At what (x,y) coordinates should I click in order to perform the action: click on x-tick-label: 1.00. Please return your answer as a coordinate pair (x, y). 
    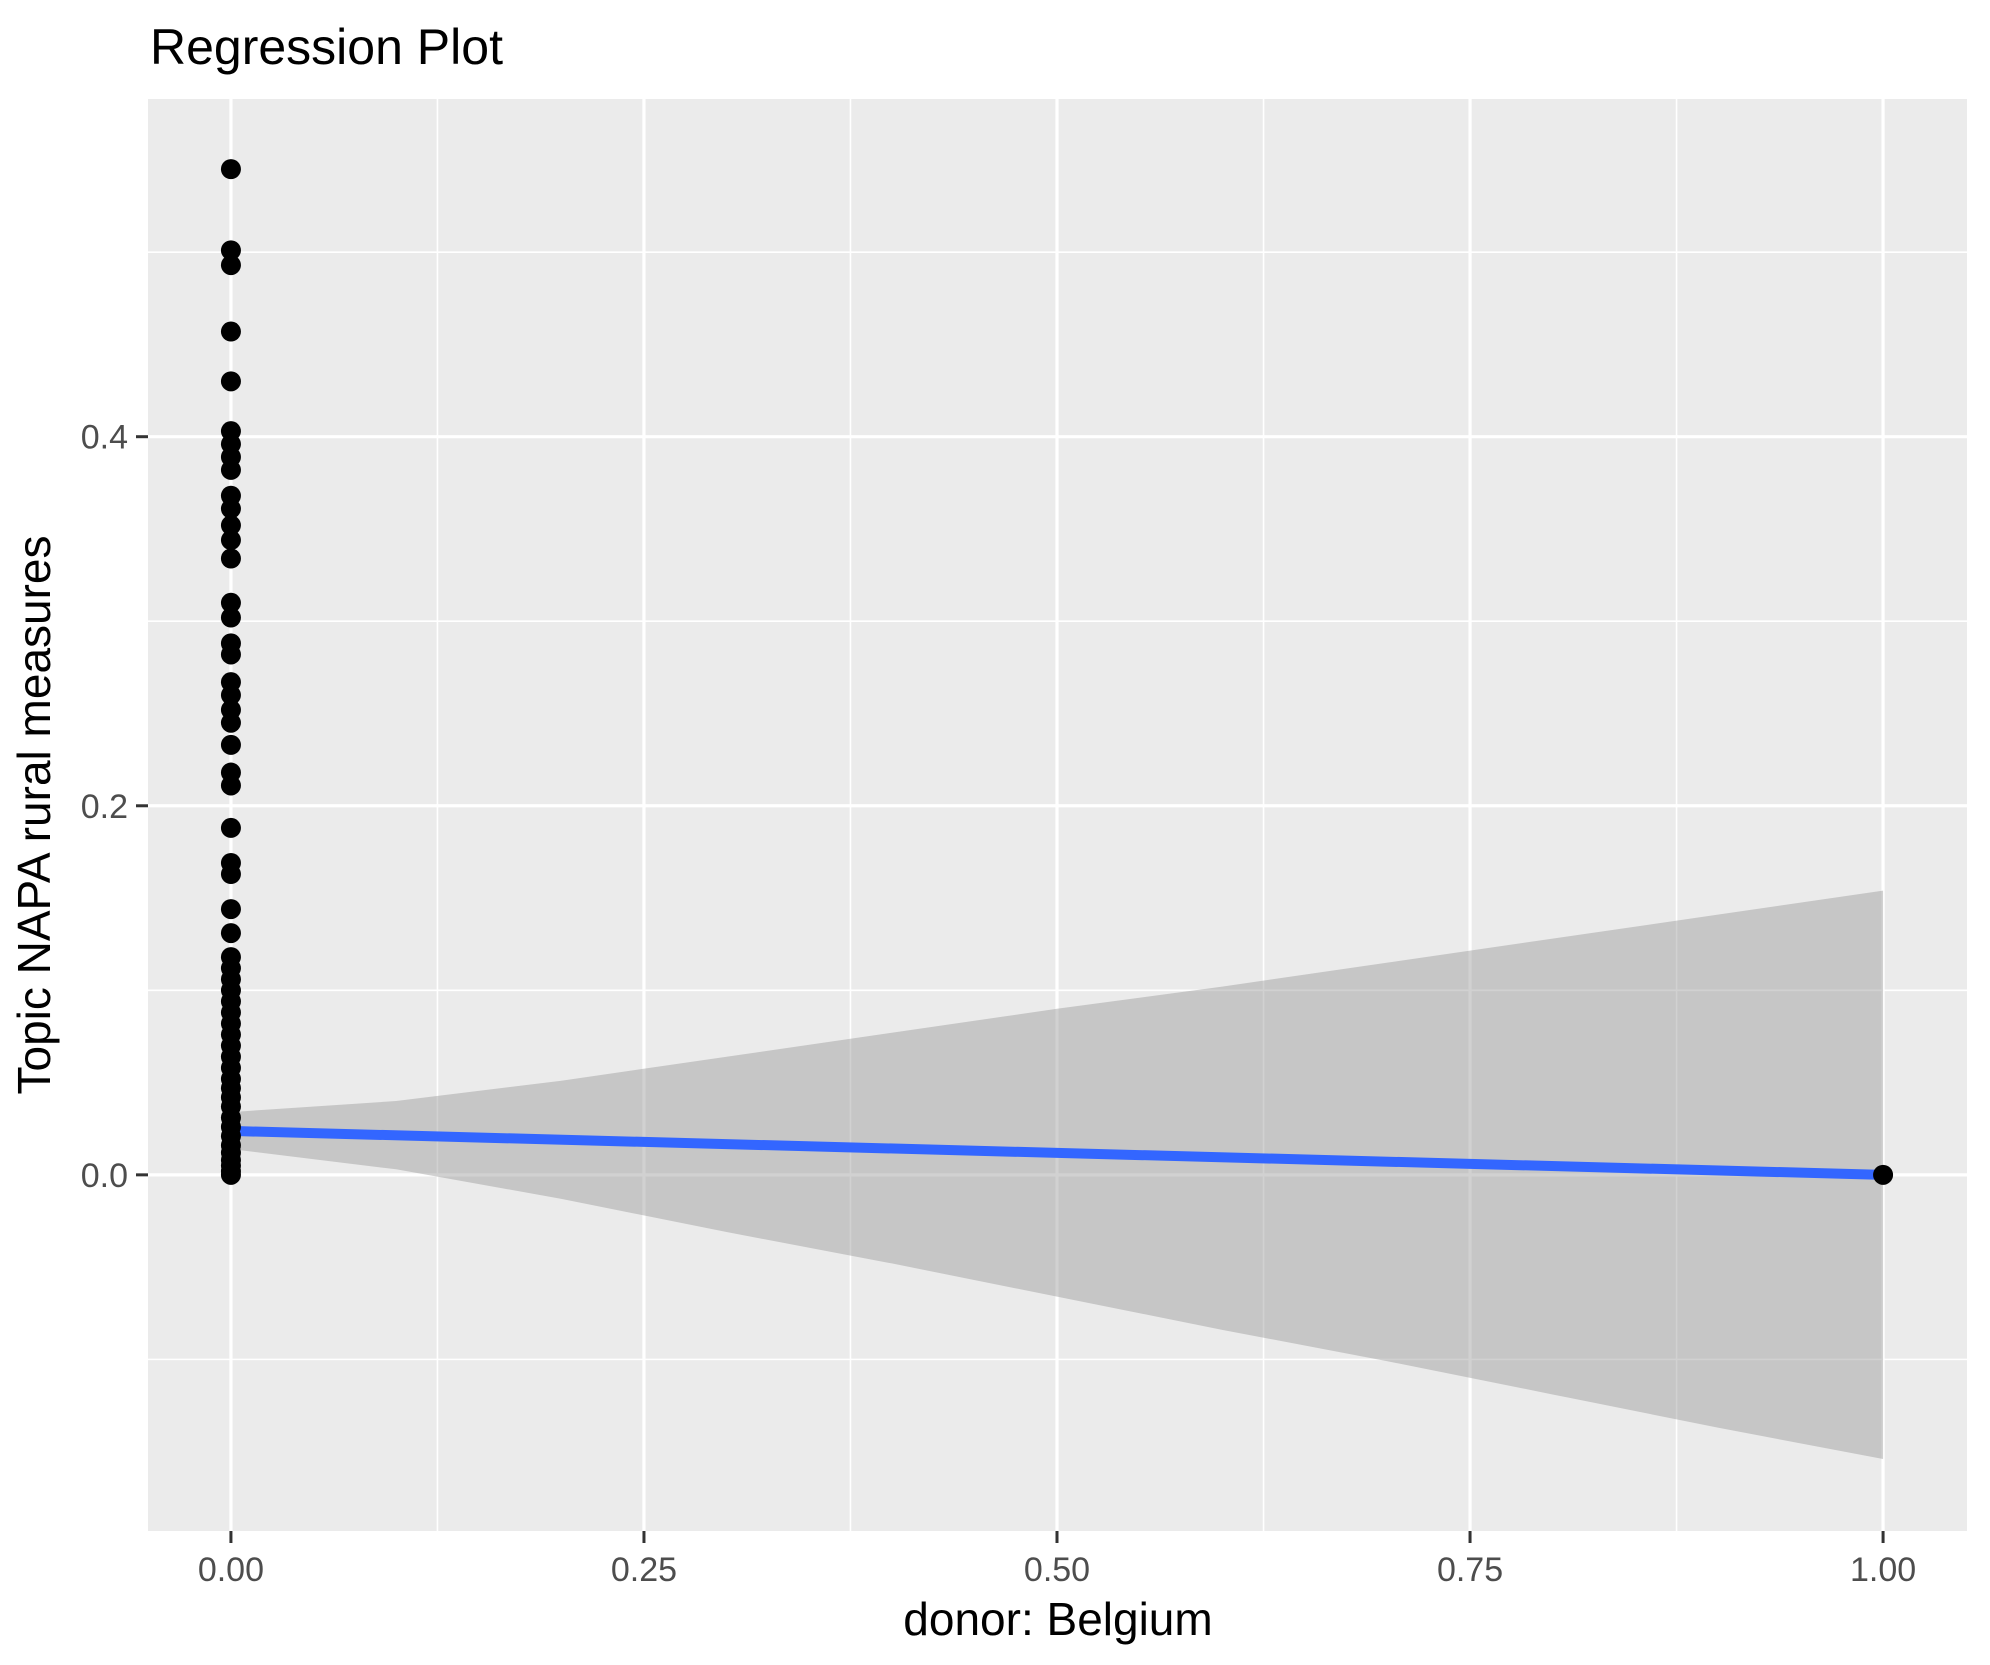
    Looking at the image, I should click on (1883, 1570).